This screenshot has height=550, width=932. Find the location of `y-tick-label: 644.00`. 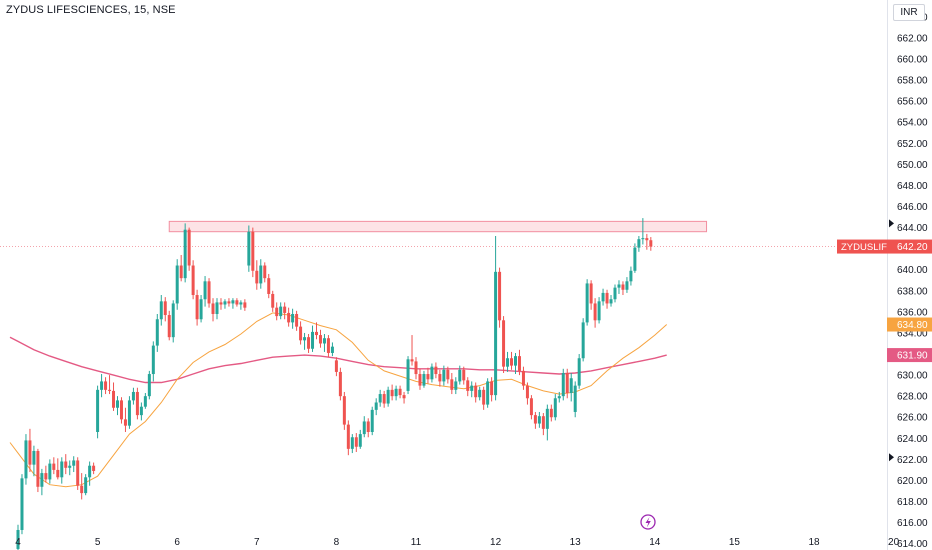

y-tick-label: 644.00 is located at coordinates (912, 228).